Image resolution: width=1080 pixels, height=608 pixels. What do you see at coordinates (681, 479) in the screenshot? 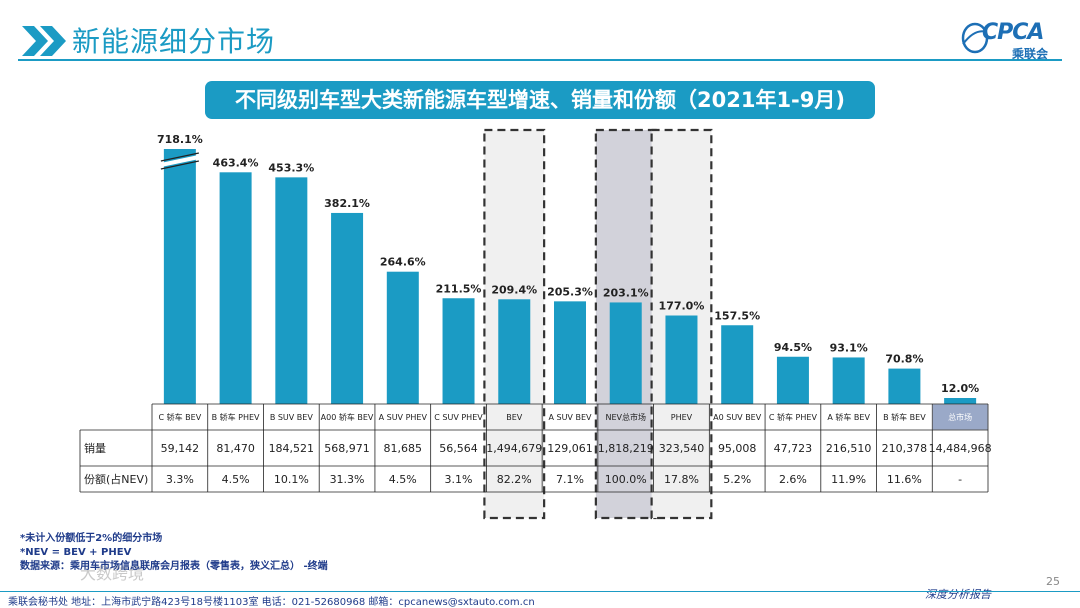
I see `share-cell: 17.8%` at bounding box center [681, 479].